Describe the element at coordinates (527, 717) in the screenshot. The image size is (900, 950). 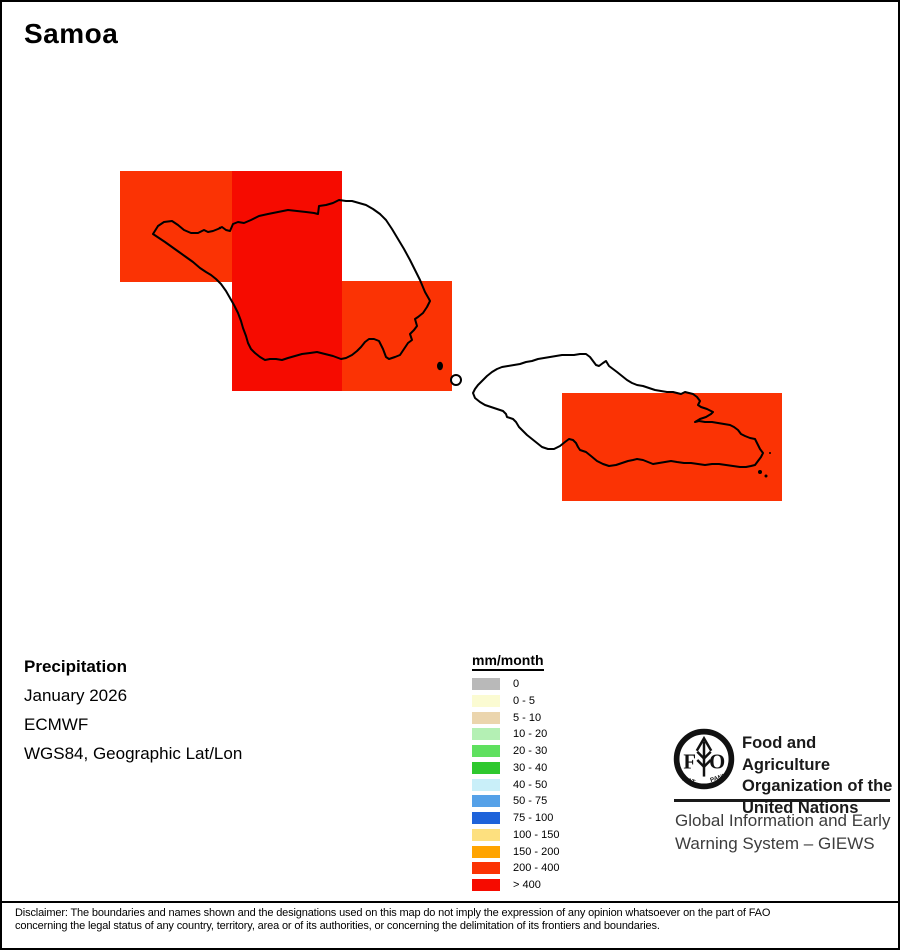
I see `legend-label: 5 - 10` at that location.